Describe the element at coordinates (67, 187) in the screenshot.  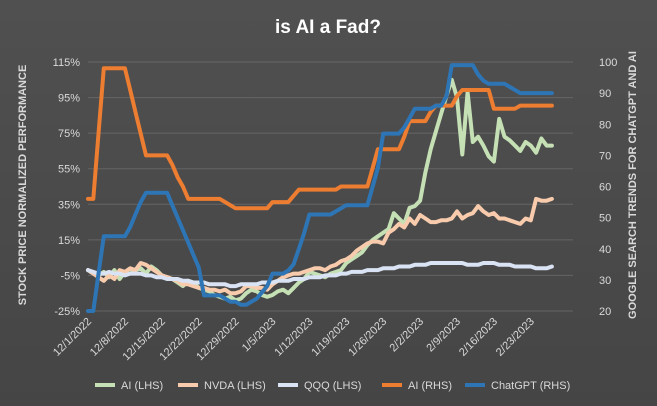
I see `y-axis-left-ticks: 115% 95% 75% 55% 35% 15% -5% -25%` at that location.